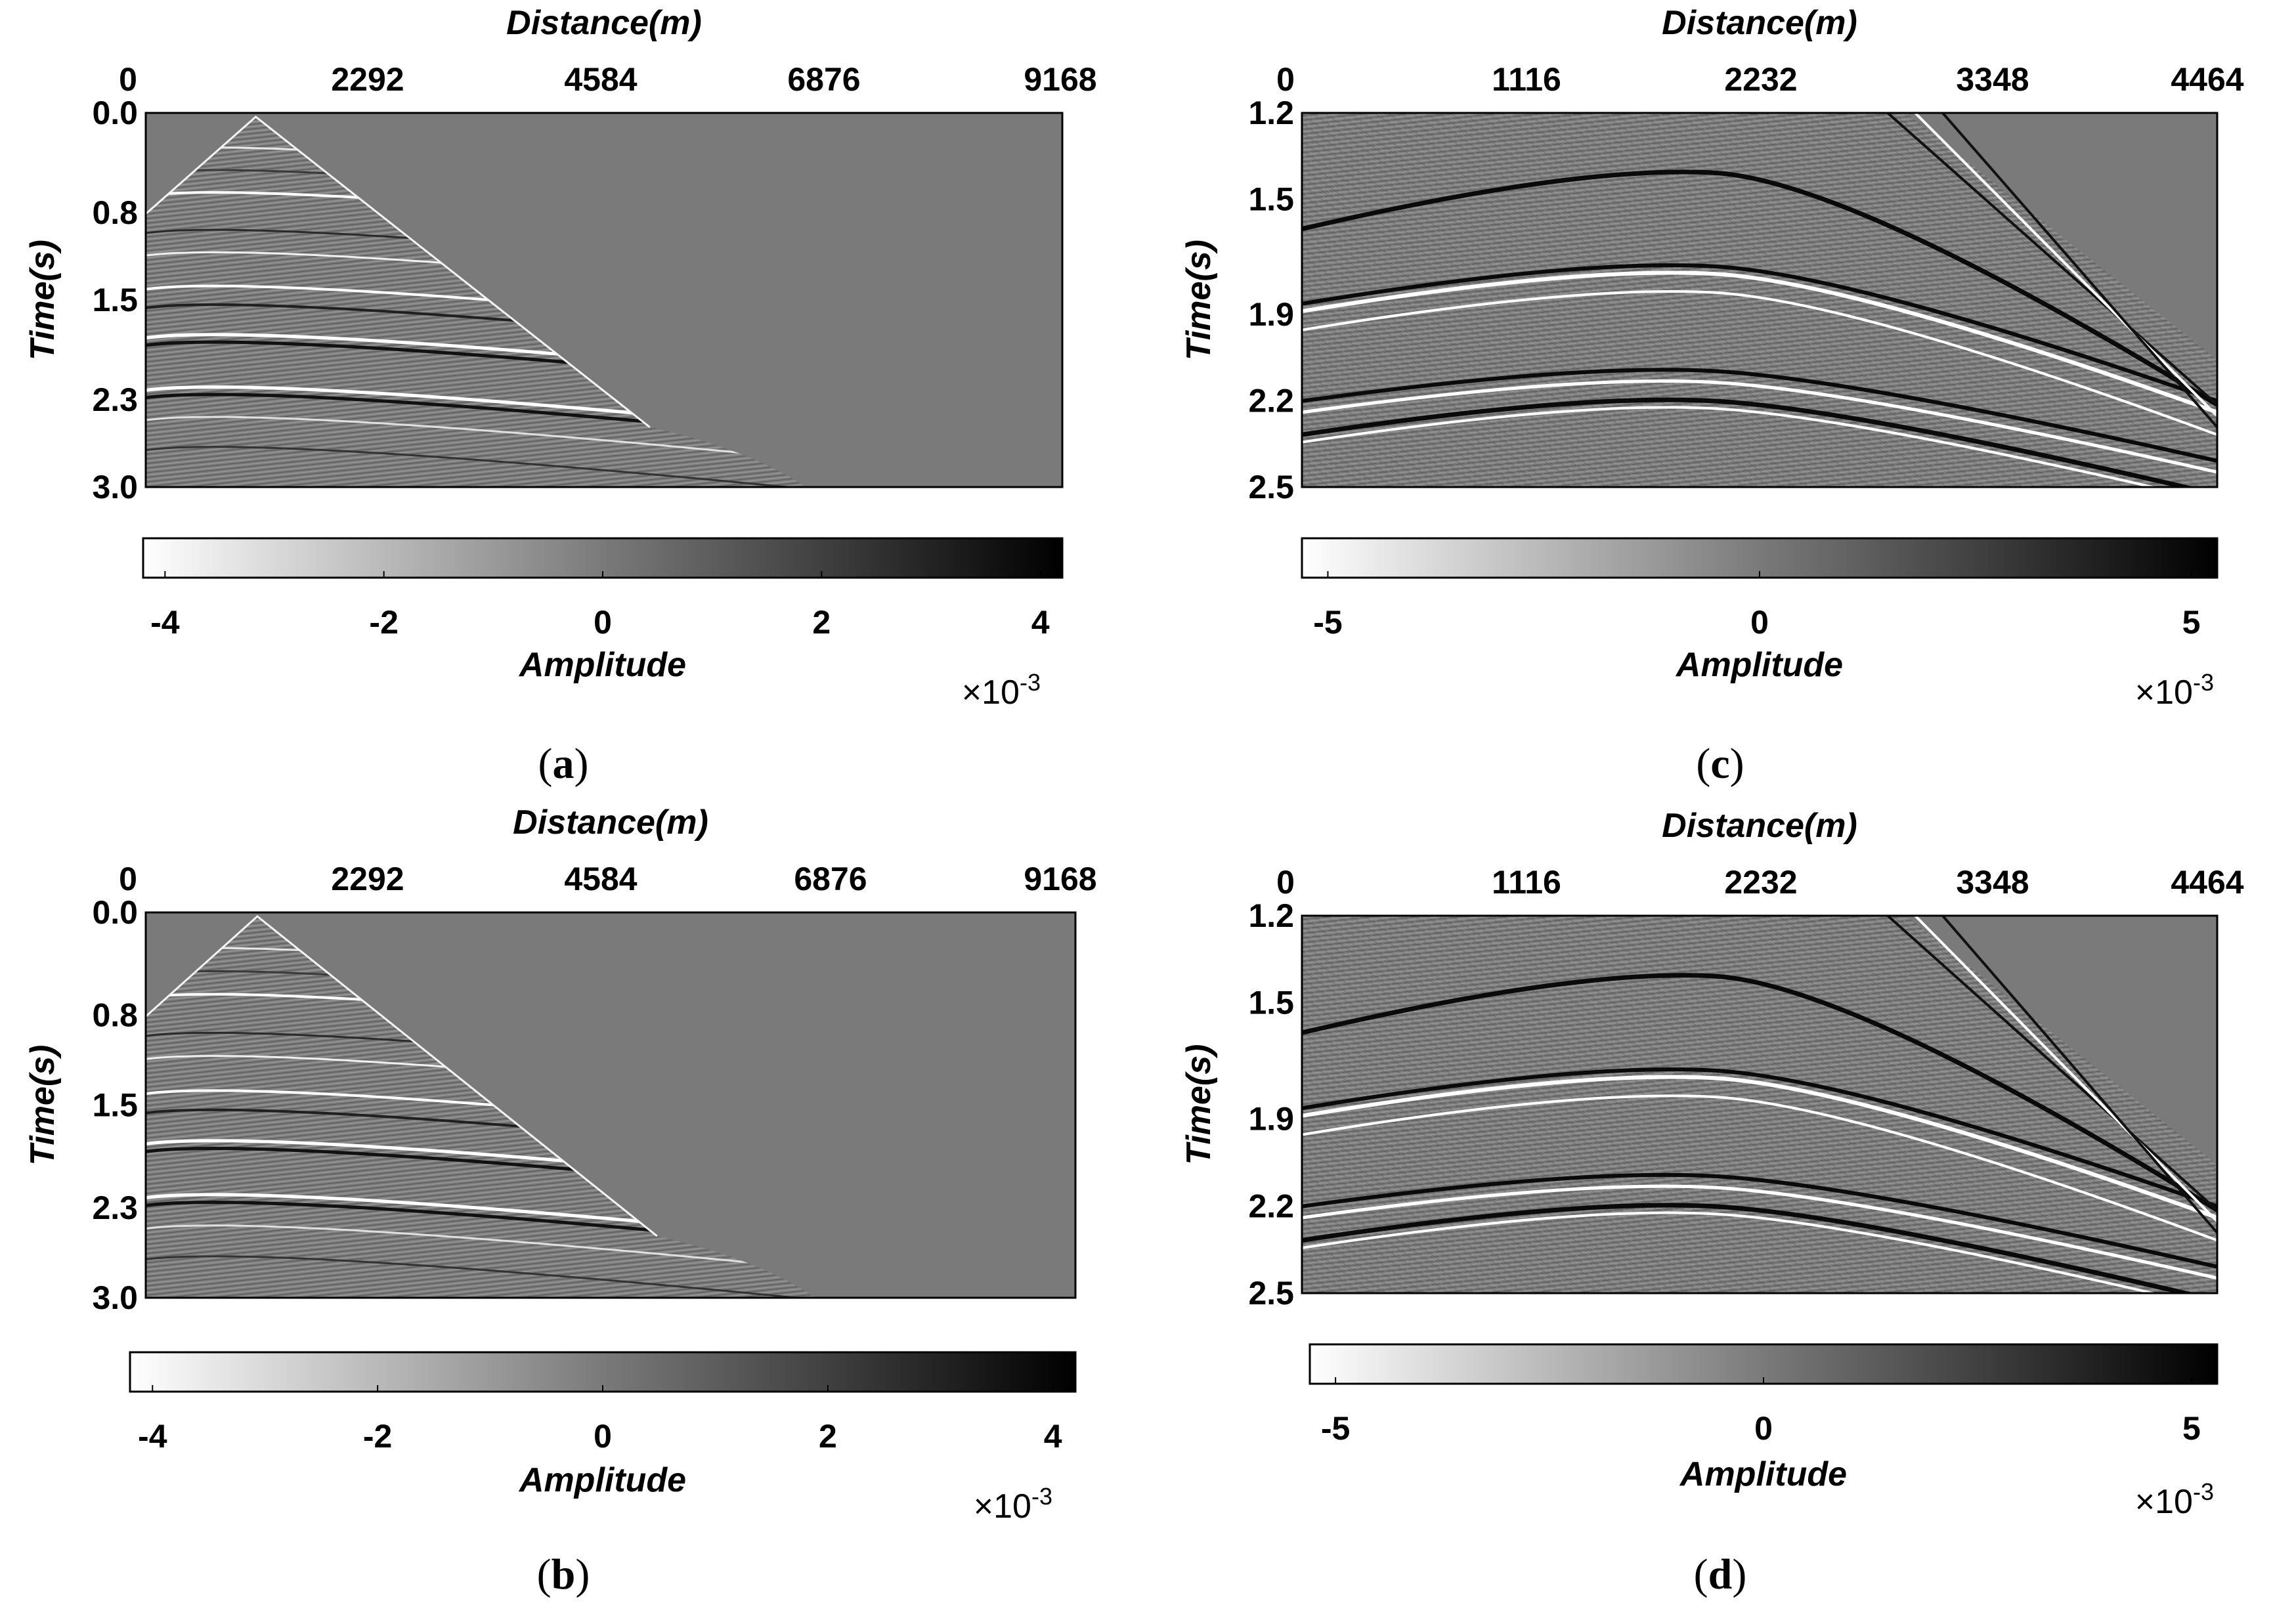 The height and width of the screenshot is (1624, 2273). Describe the element at coordinates (563, 764) in the screenshot. I see `caption-letter: a` at that location.